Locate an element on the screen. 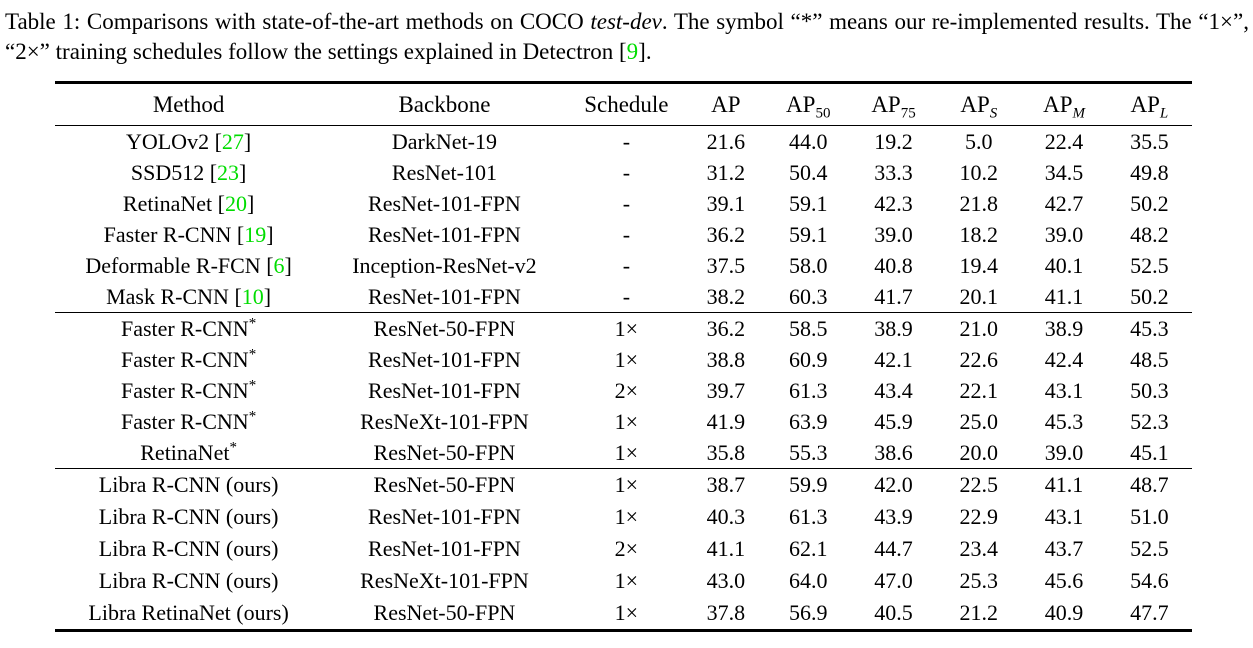 The image size is (1253, 648). metric-cell-apm: 34.5 is located at coordinates (1064, 172).